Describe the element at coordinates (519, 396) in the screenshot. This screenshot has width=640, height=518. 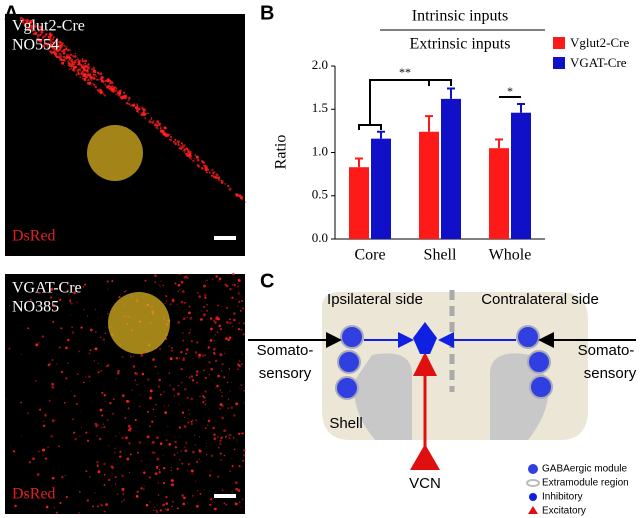
I see `shell-region` at that location.